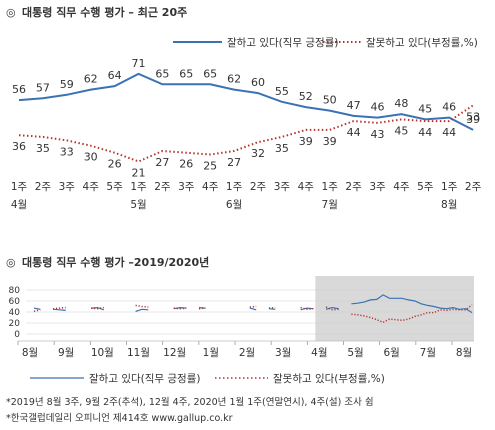  Describe the element at coordinates (425, 108) in the screenshot. I see `chart1-data-label-approve: 45` at that location.